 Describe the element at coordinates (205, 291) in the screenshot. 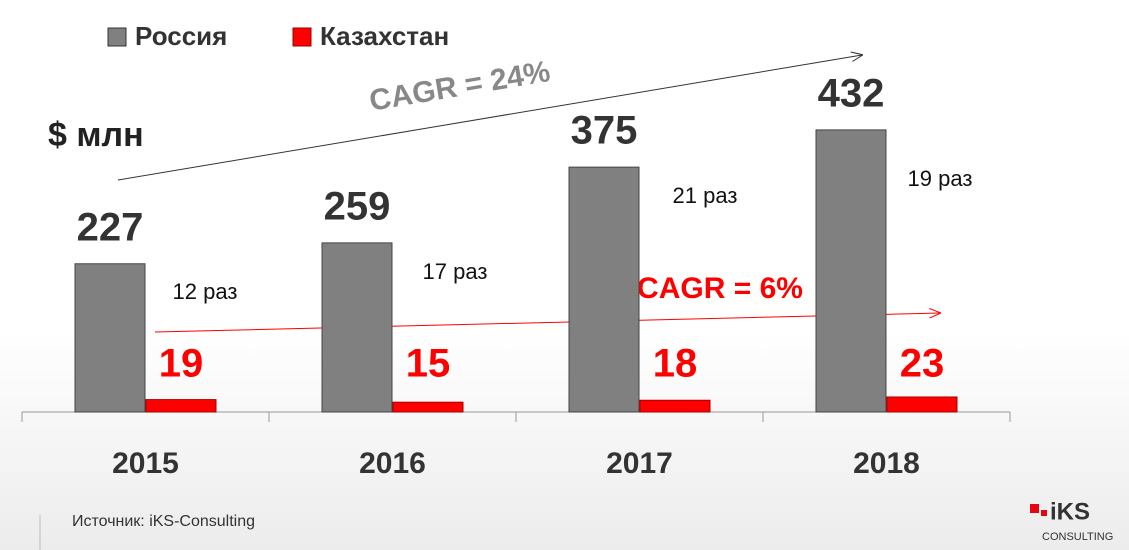

I see `ratio-label: 12 раз` at that location.